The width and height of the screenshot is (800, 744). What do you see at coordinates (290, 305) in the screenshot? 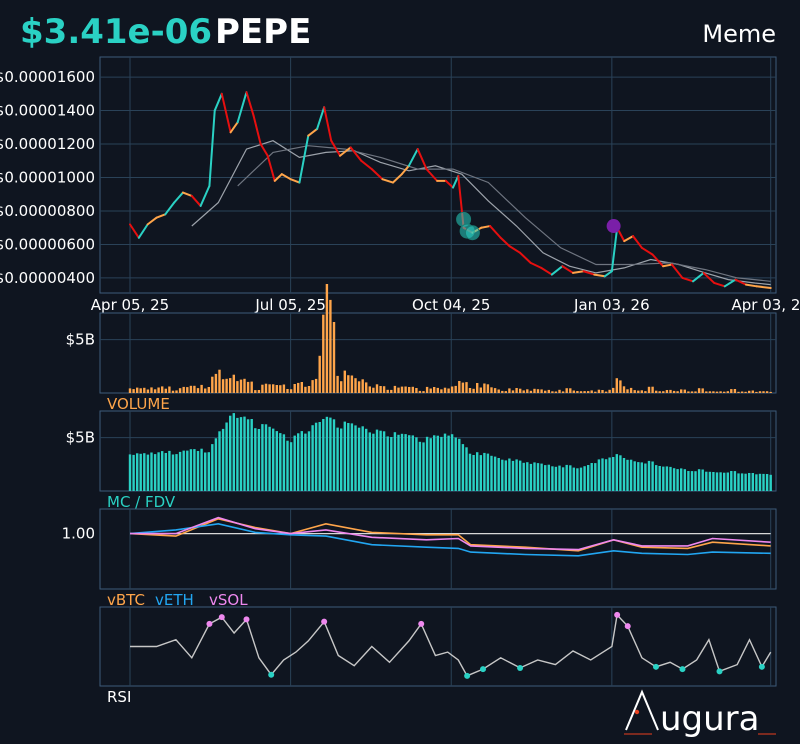
I see `x-tick-label: Jul 05, 25` at bounding box center [290, 305].